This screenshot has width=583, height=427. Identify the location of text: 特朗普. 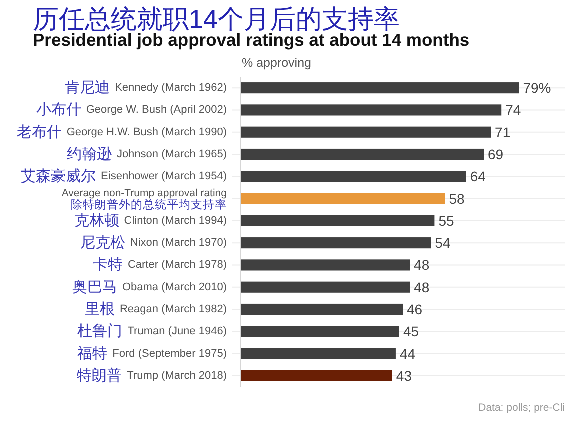
(99, 375).